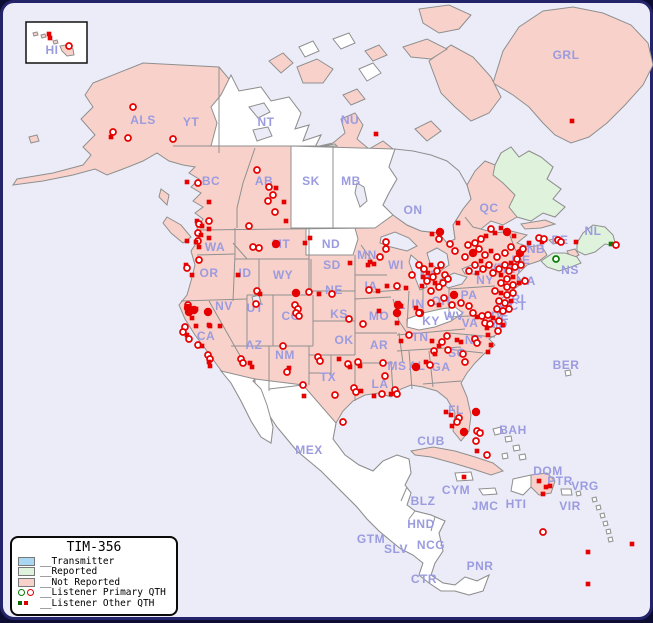  I want to click on region-label-pnr: PNR, so click(480, 566).